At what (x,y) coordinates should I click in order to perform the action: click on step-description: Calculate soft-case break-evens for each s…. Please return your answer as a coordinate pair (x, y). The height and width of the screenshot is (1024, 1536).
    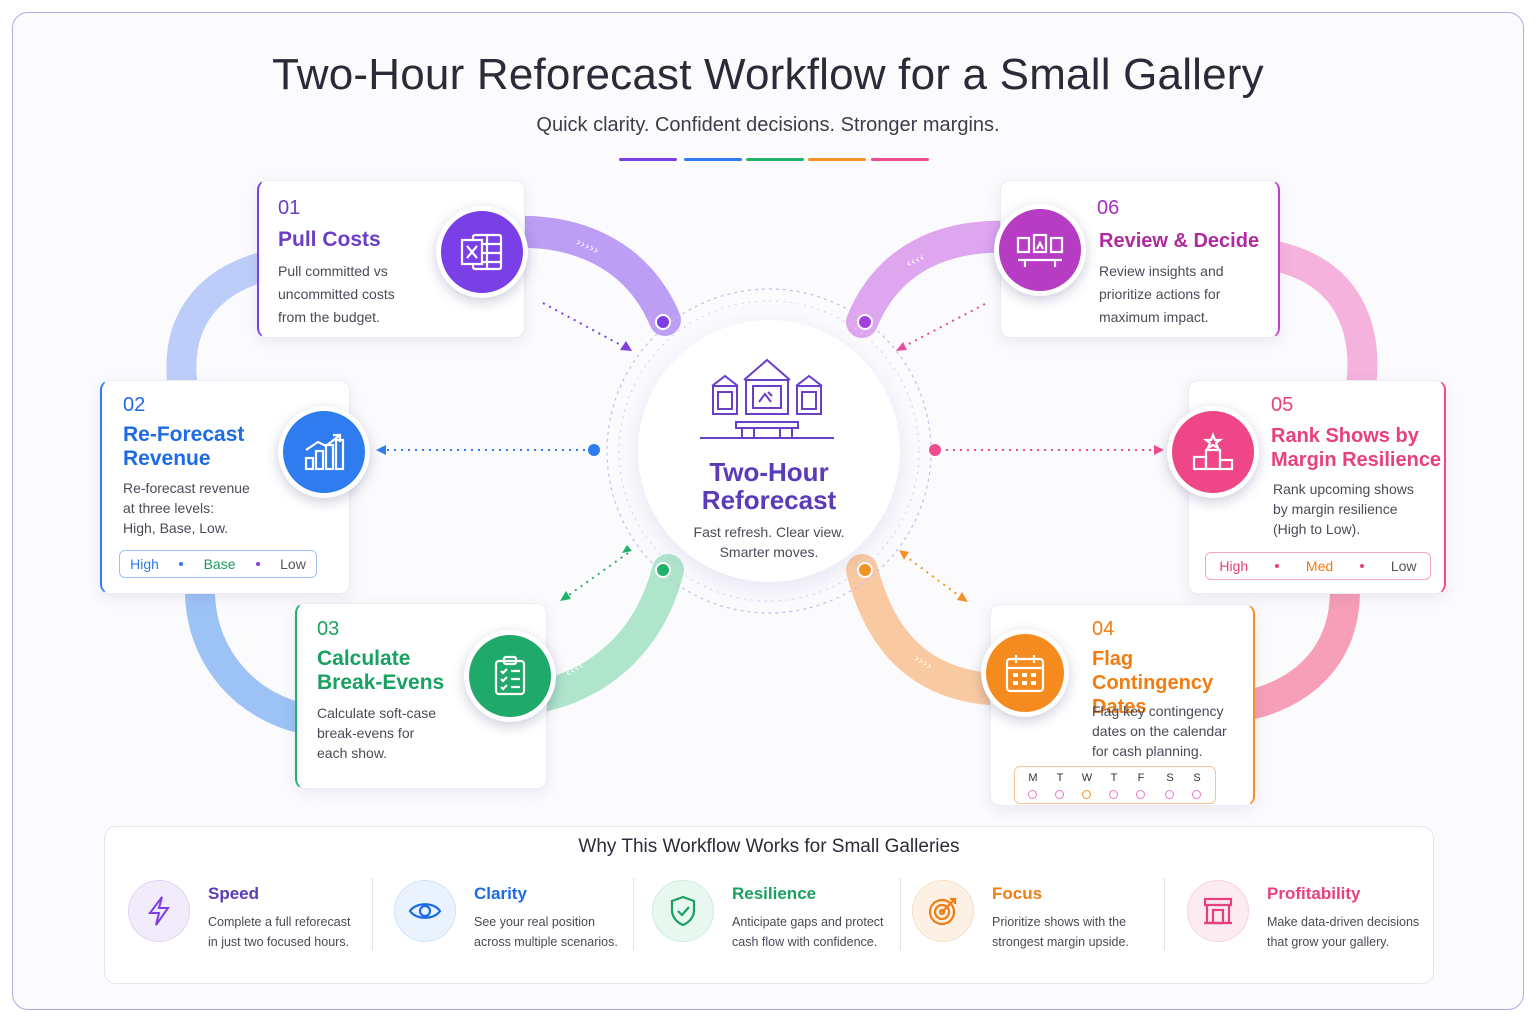
    Looking at the image, I should click on (377, 733).